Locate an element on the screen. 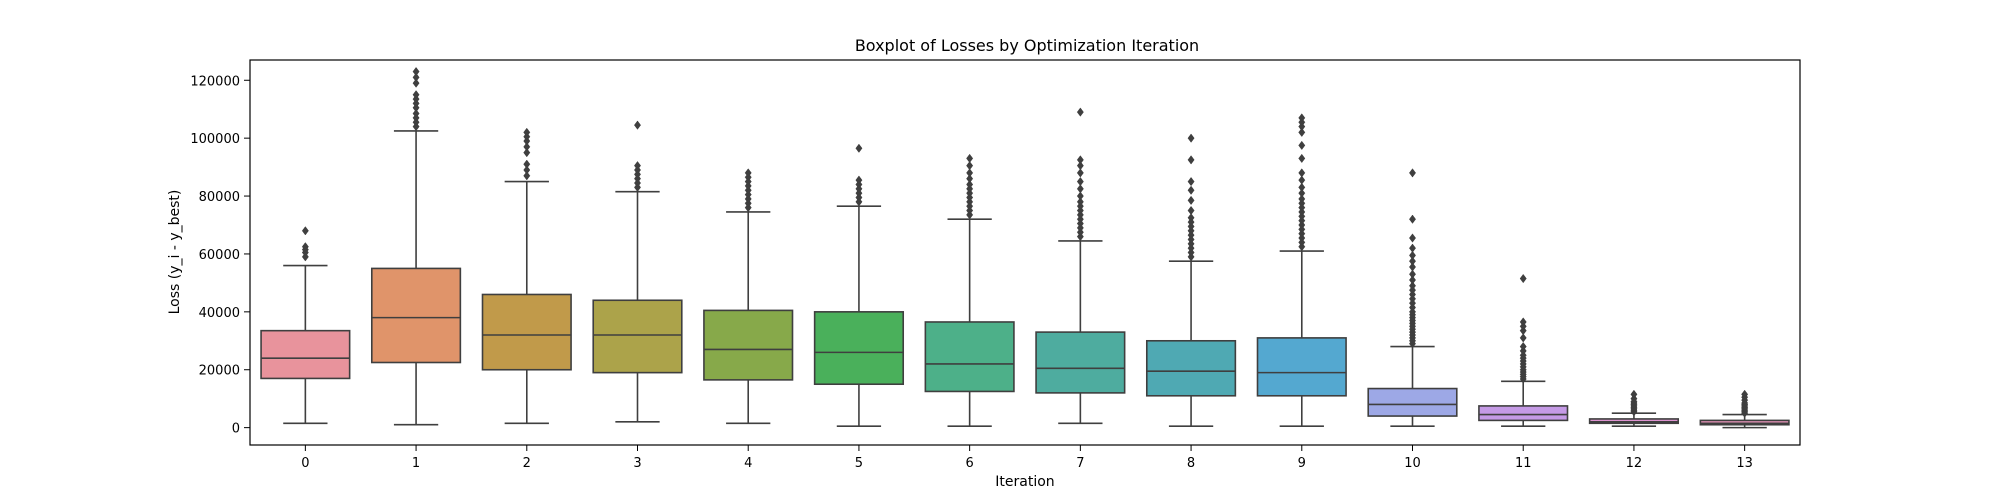 This screenshot has height=500, width=2000. x-tick-label: 6 is located at coordinates (970, 463).